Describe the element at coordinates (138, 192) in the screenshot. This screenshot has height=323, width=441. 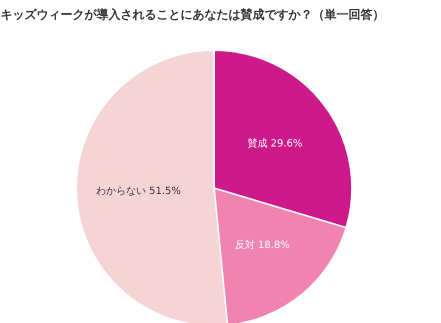
I see `slice-label: わからない 51.5%` at that location.